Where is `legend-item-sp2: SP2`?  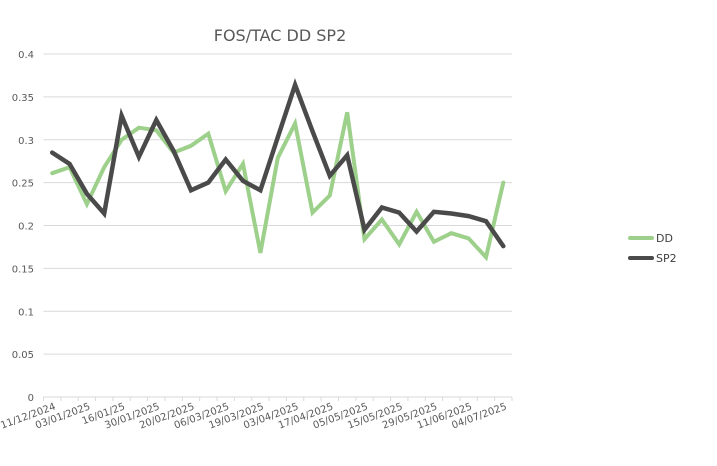
legend-item-sp2: SP2 is located at coordinates (652, 258).